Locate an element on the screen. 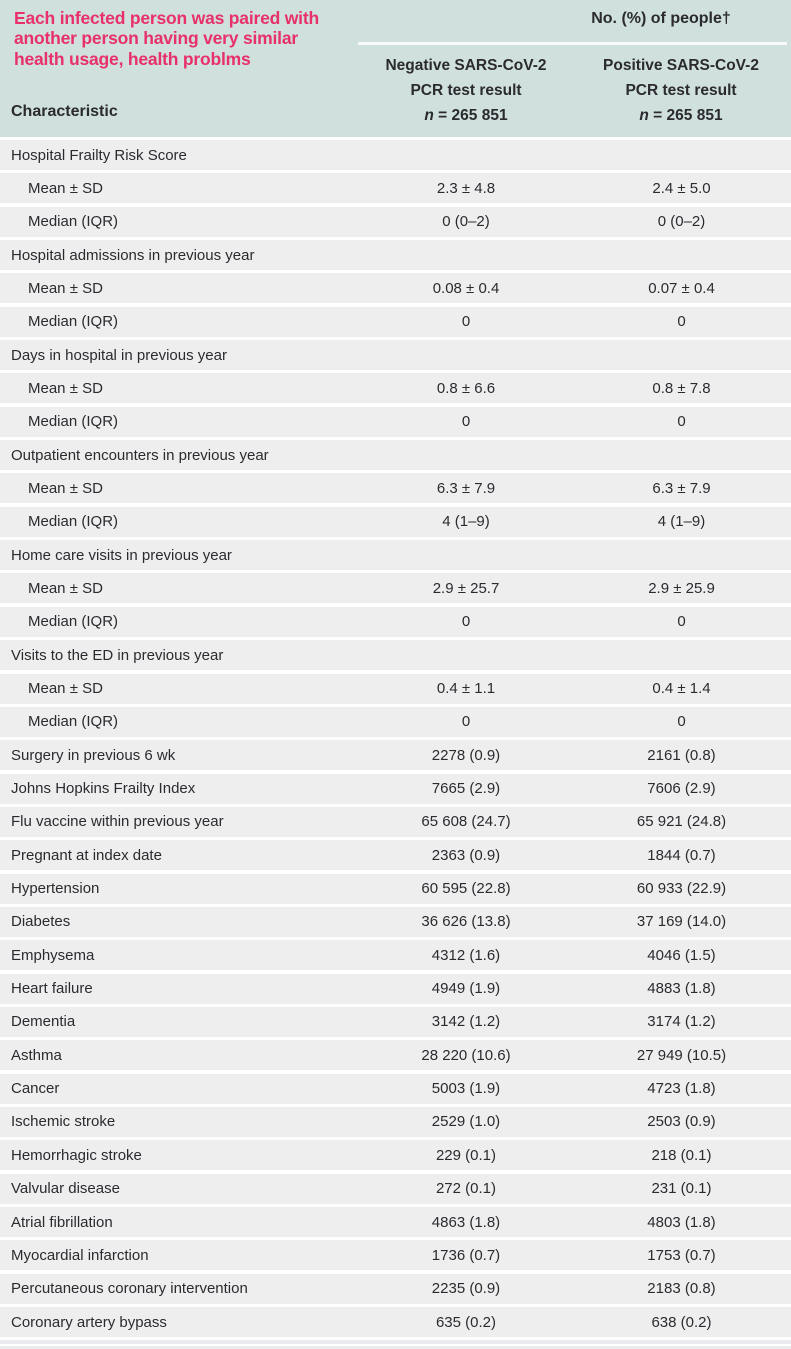 Image resolution: width=791 pixels, height=1349 pixels. negative-value: 1736 (0.7) is located at coordinates (466, 1255).